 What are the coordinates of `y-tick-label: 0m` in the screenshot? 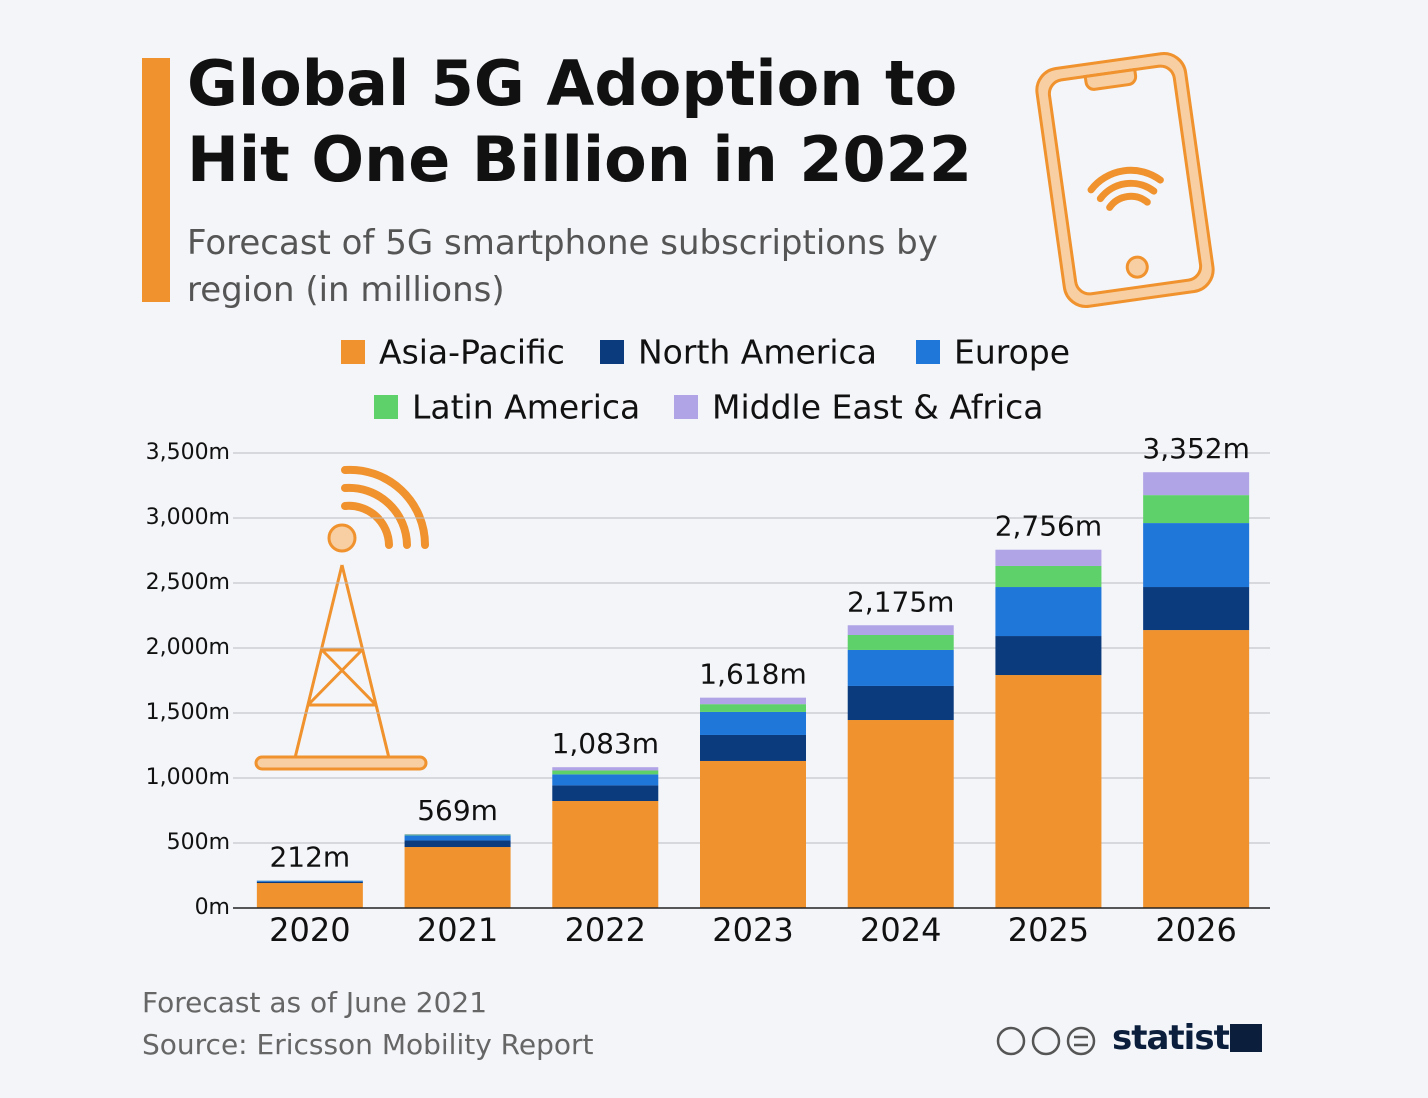 It's located at (212, 907).